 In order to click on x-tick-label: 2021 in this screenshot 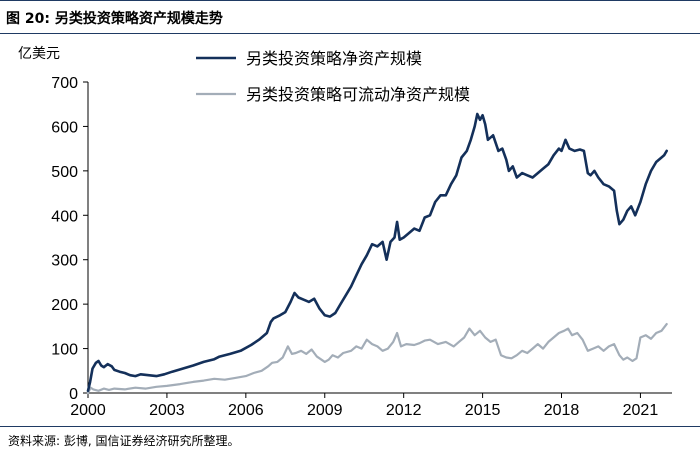, I will do `click(641, 410)`.